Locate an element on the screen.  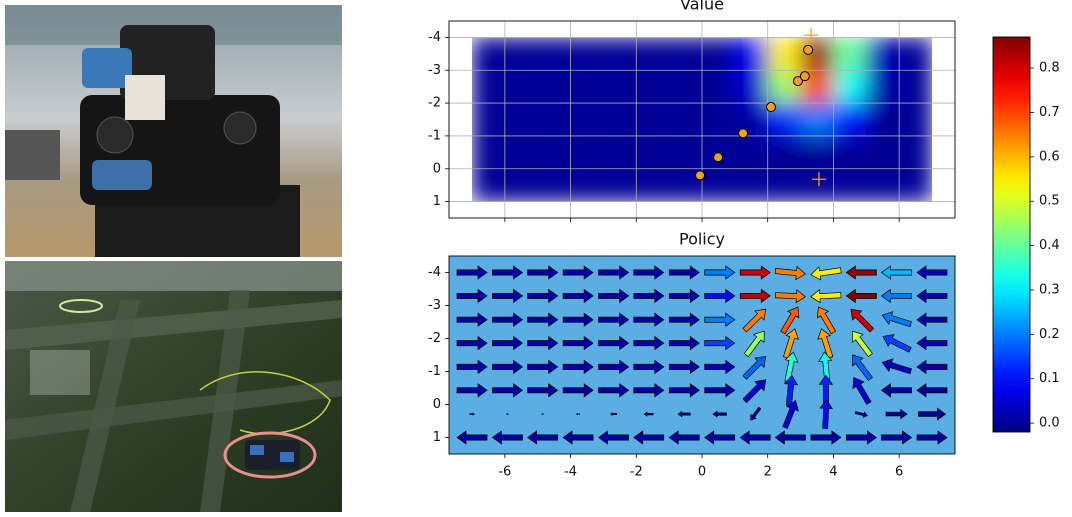
y-tick-label: 1 is located at coordinates (437, 437).